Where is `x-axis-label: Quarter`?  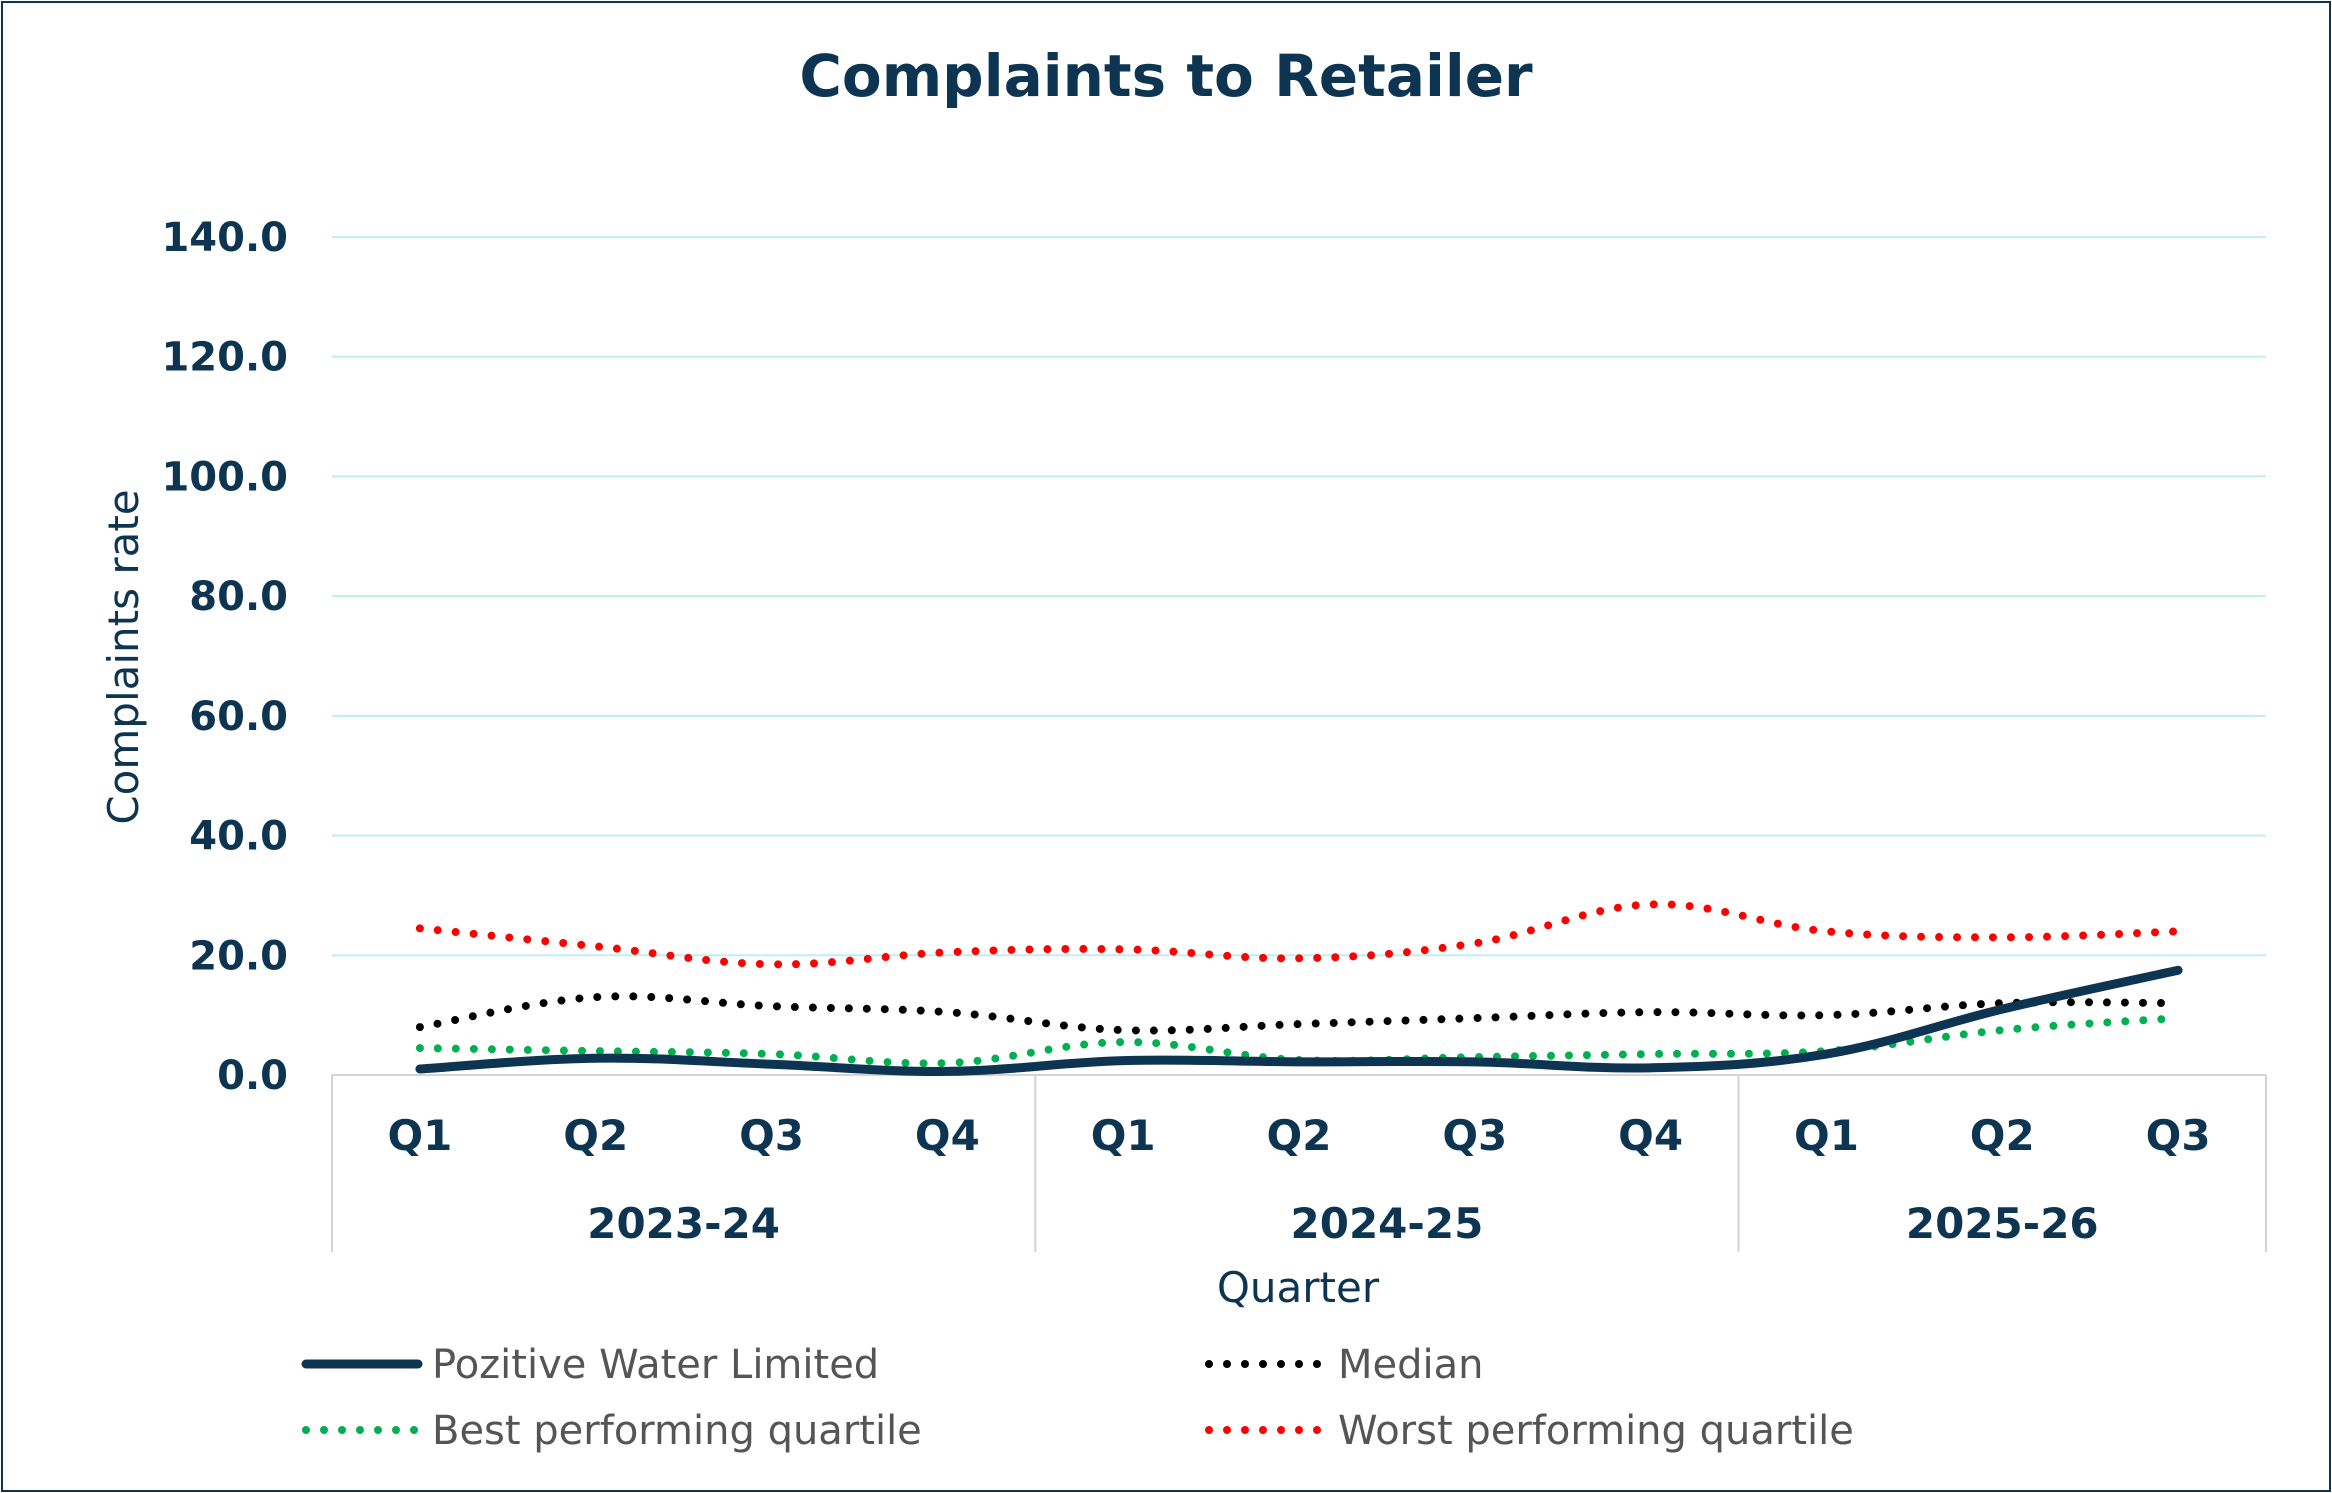 x-axis-label: Quarter is located at coordinates (1298, 1287).